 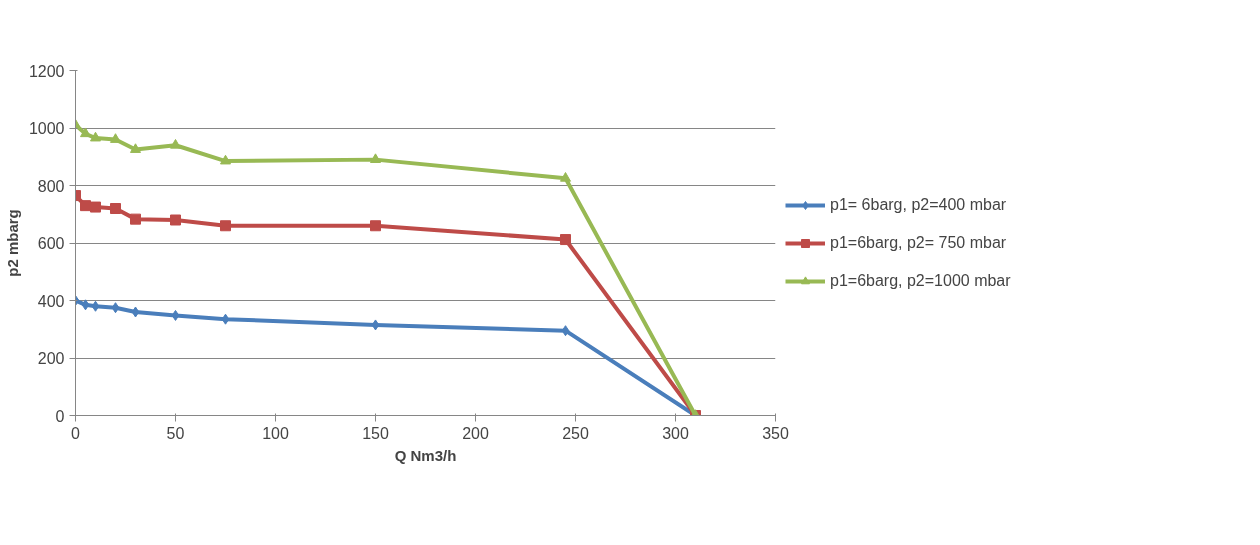 I want to click on x-tick-label: 0, so click(x=76, y=433).